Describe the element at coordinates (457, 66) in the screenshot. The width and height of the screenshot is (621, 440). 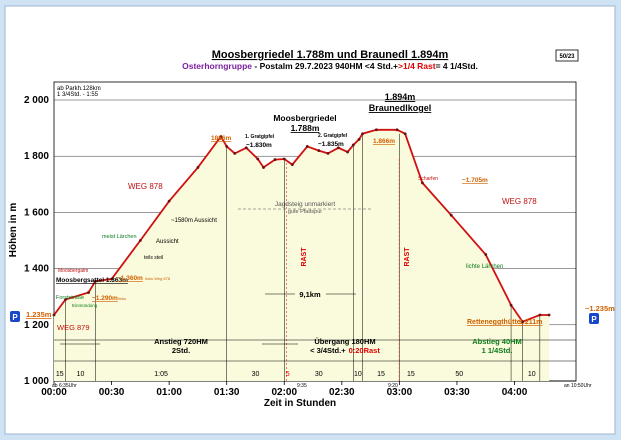
I see `subtitle-end: = 4 1/4Std.` at that location.